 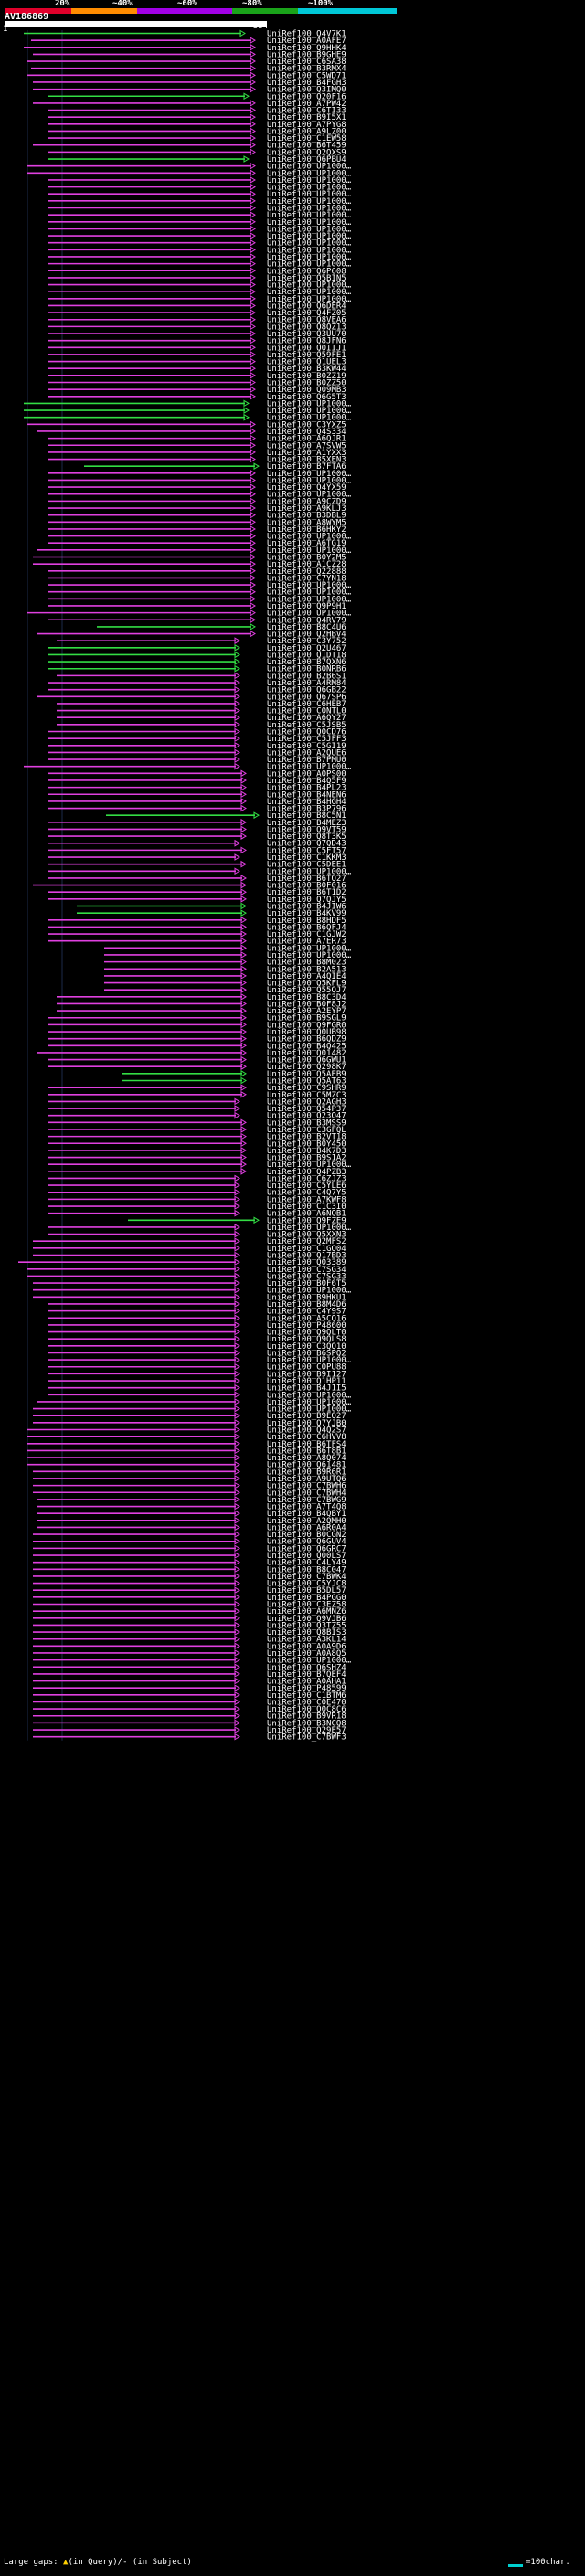 What do you see at coordinates (190, 1297) in the screenshot?
I see `hit-row: UniRef100_B9HKU1` at bounding box center [190, 1297].